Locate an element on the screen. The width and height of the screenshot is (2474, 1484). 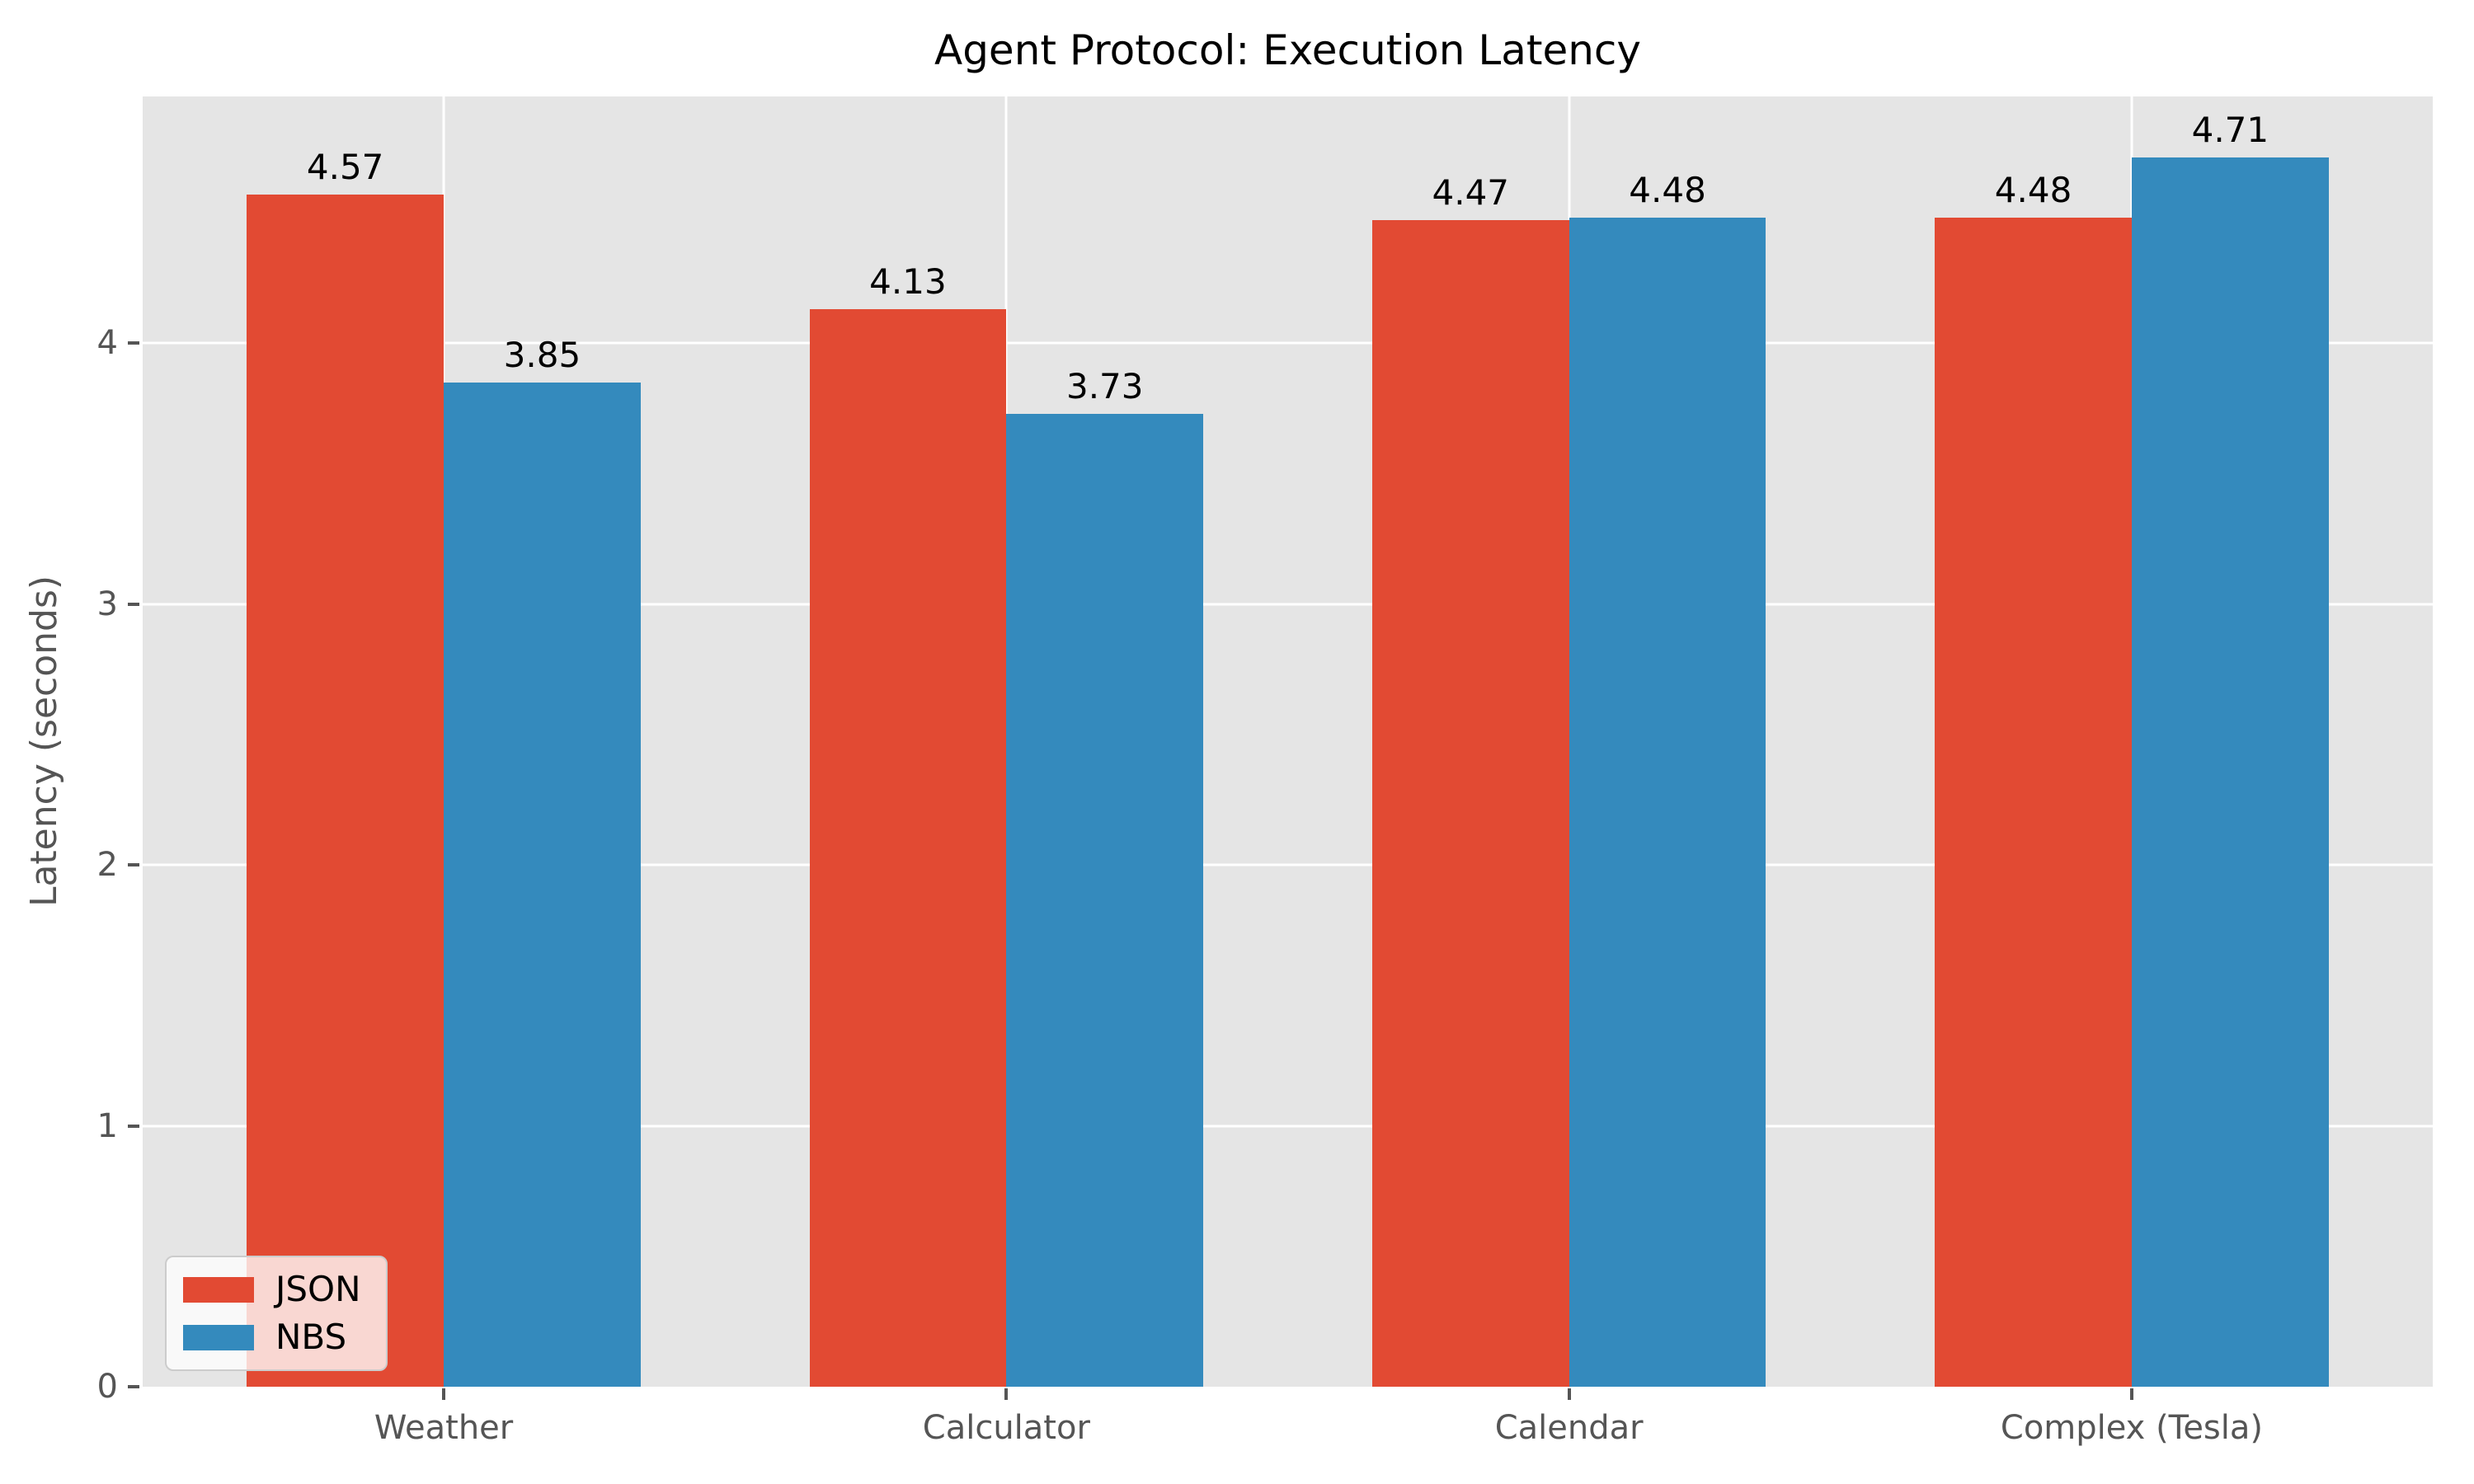
x-tick-dash-weather is located at coordinates (444, 1394).